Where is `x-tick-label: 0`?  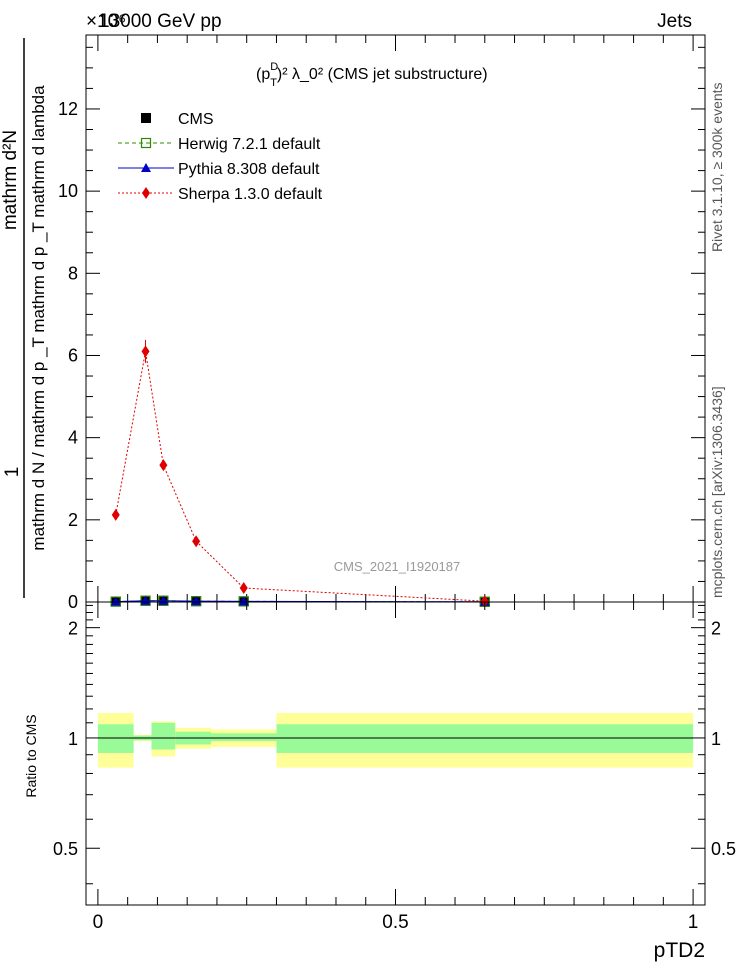
x-tick-label: 0 is located at coordinates (98, 922).